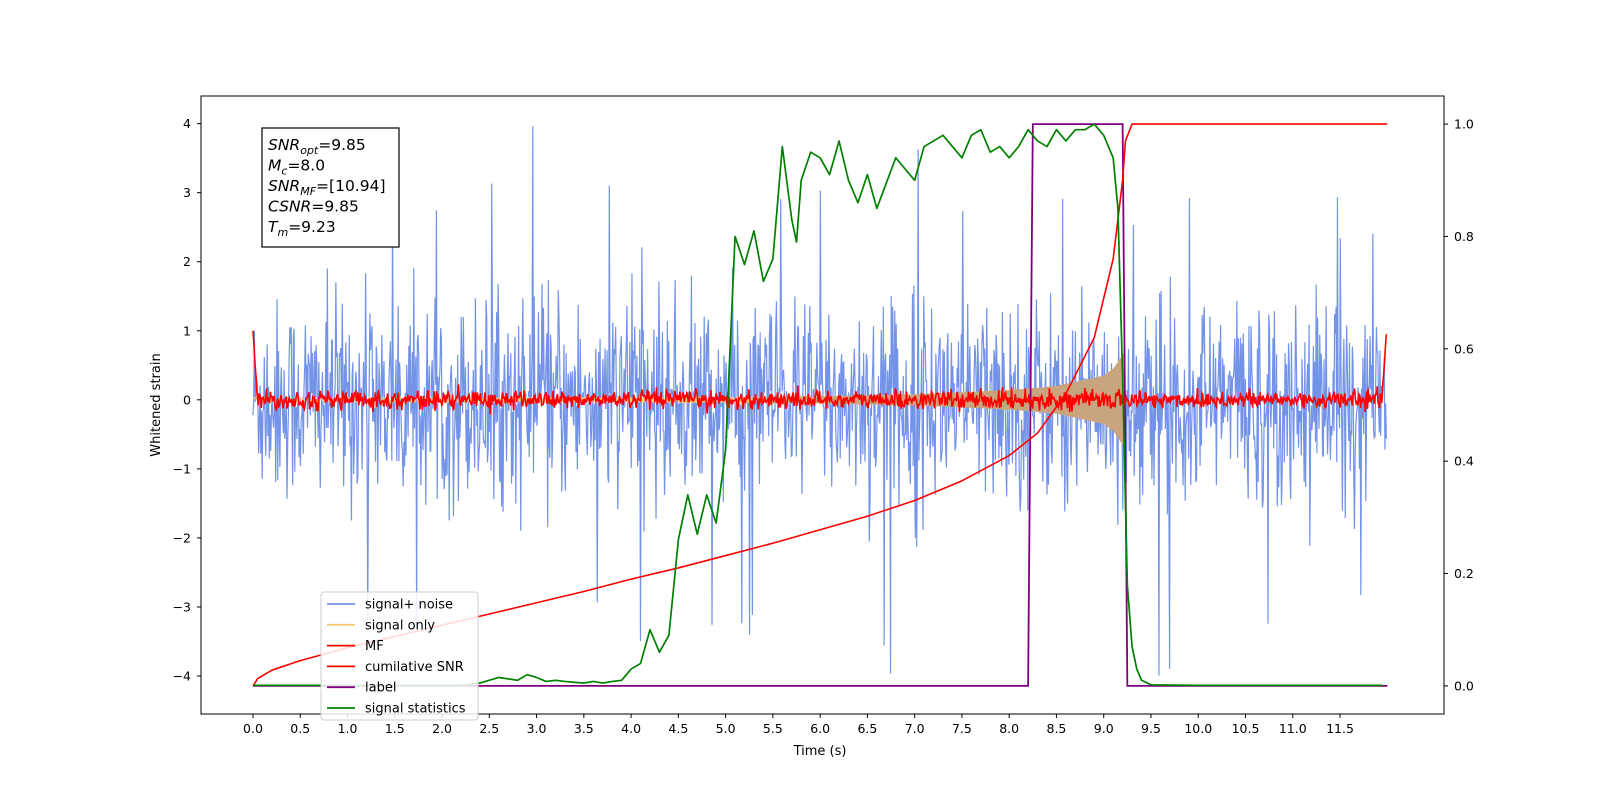 This screenshot has width=1600, height=800. Describe the element at coordinates (400, 625) in the screenshot. I see `legend-label: signal only` at that location.